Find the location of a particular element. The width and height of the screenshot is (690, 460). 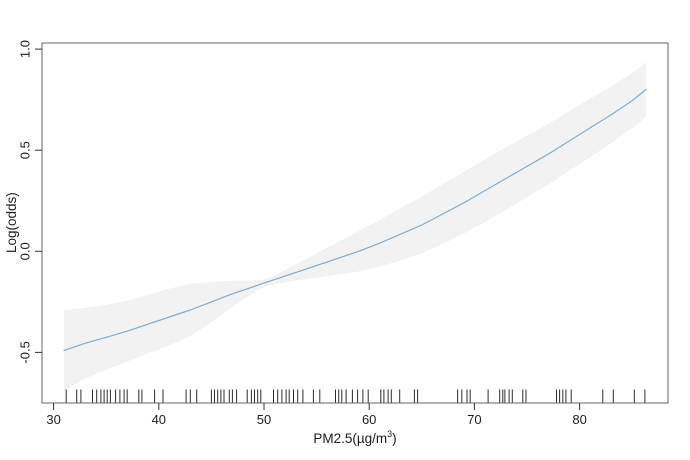

x-tick-label: 50 is located at coordinates (264, 419).